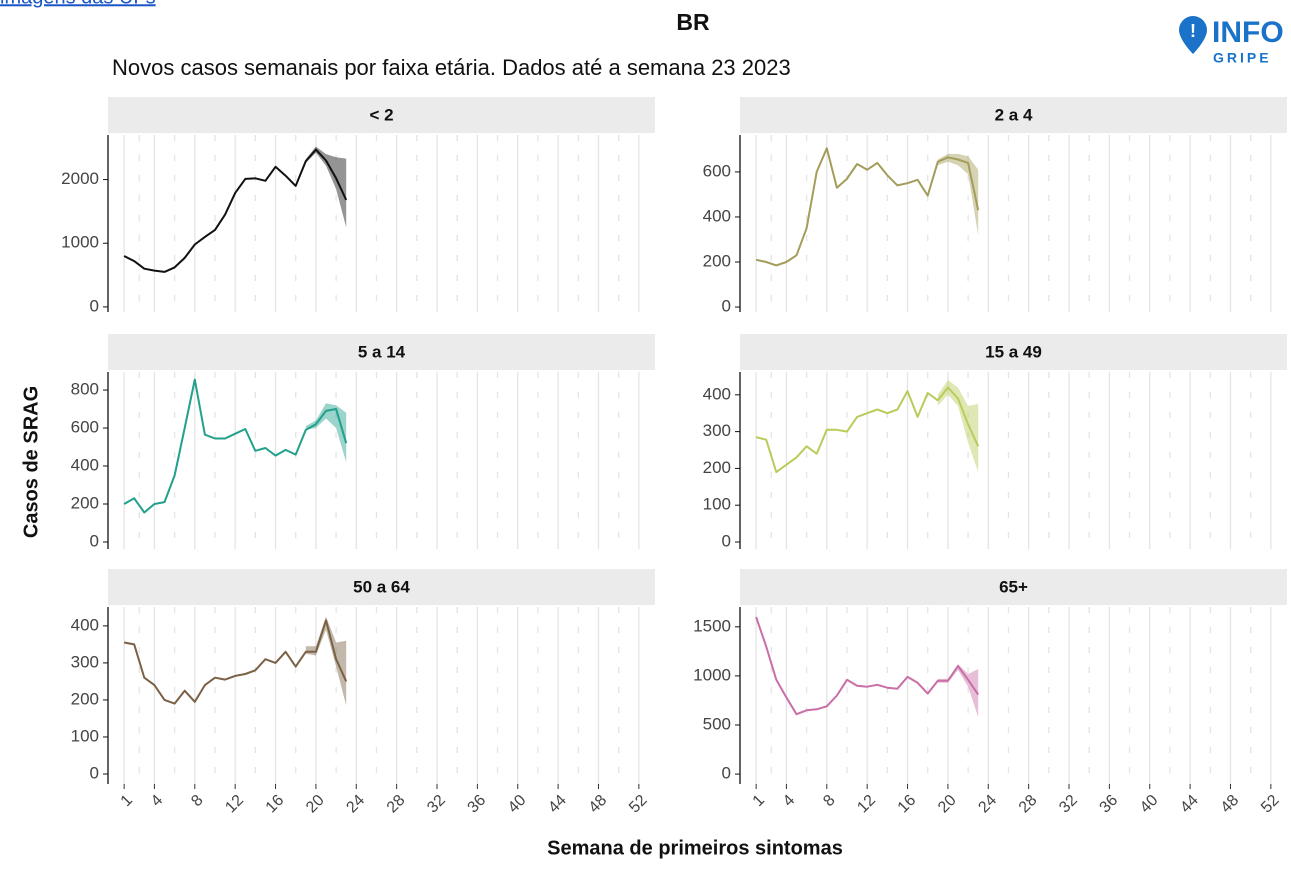  Describe the element at coordinates (31, 462) in the screenshot. I see `y-axis-title: Casos de SRAG` at that location.